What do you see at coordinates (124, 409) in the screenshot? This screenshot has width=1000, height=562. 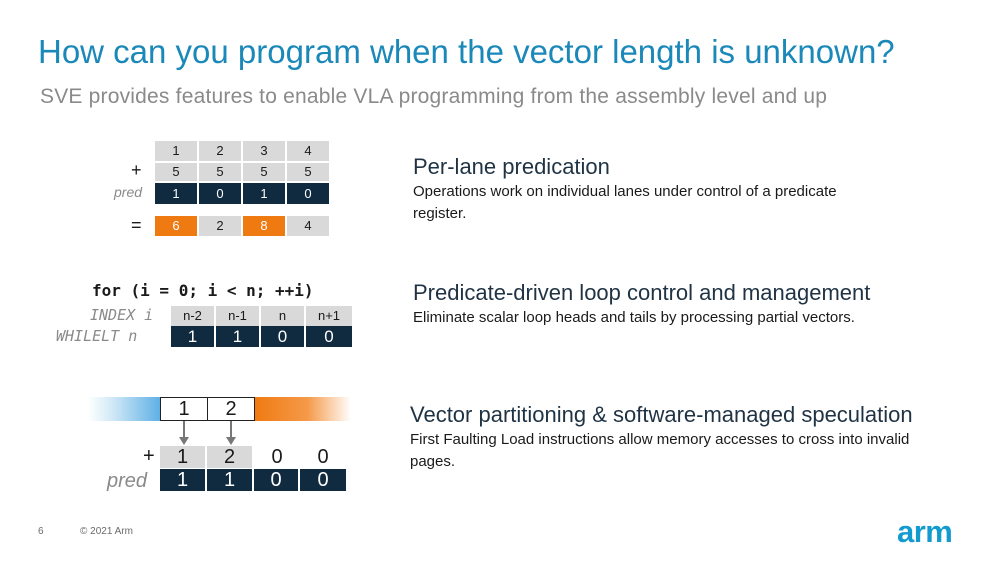 I see `memory-valid-region` at bounding box center [124, 409].